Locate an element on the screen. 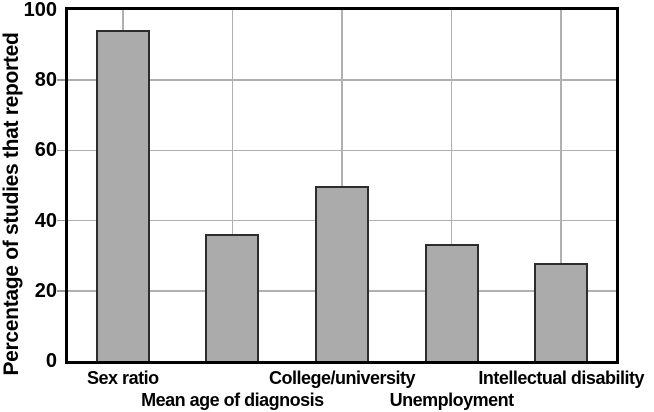 The height and width of the screenshot is (412, 654). x-label-sex-ratio: Sex ratio is located at coordinates (123, 378).